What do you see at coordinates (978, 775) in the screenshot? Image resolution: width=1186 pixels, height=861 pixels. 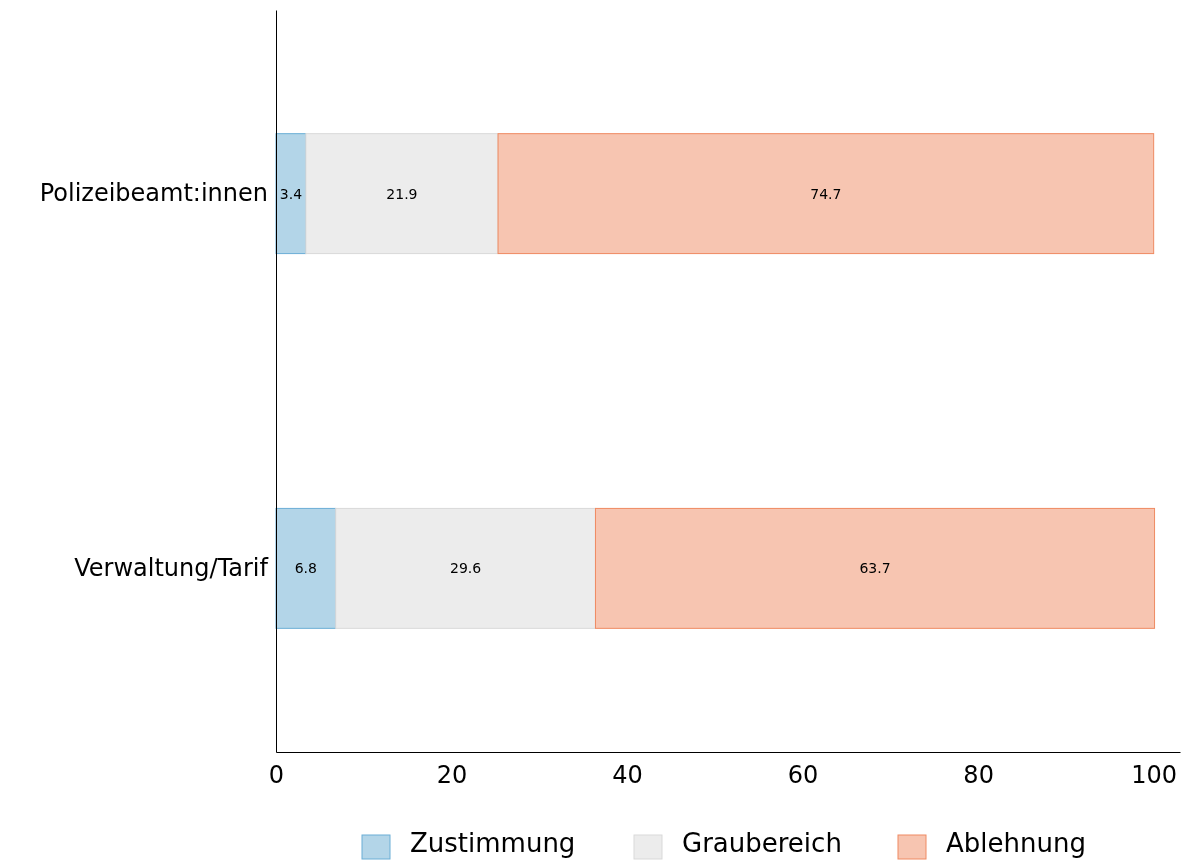 I see `x-tick-label: 80` at bounding box center [978, 775].